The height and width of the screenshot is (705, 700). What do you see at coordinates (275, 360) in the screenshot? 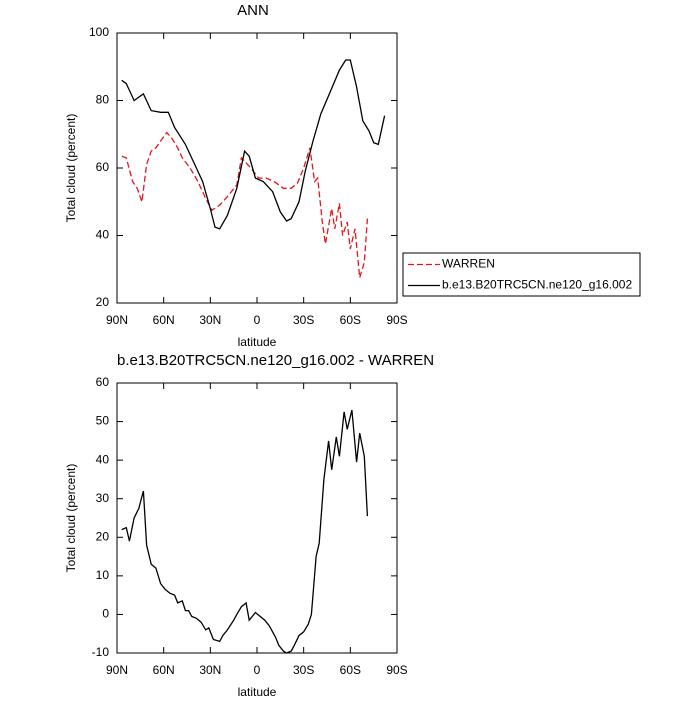
I see `chart-title: b.e13.B20TRC5CN.ne120_g16.002 - WARREN` at bounding box center [275, 360].